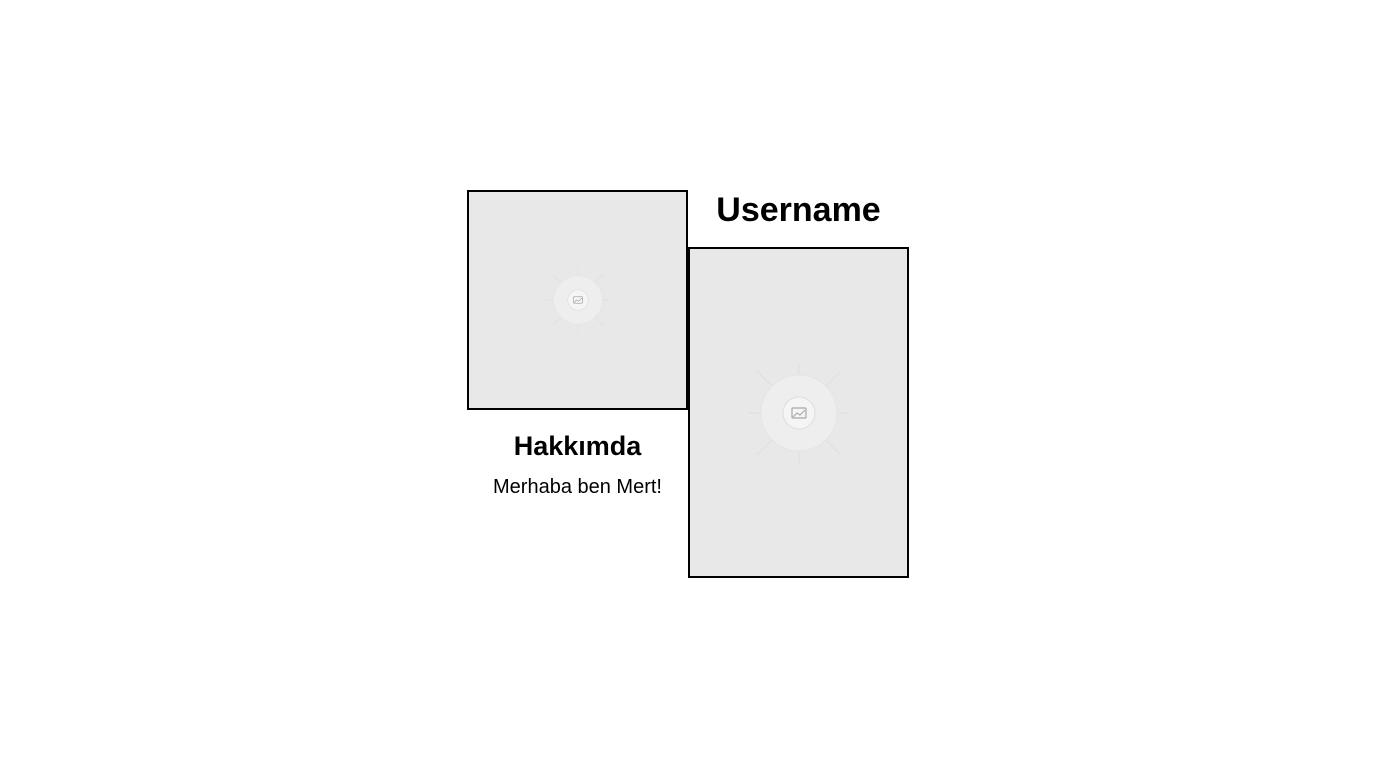 The width and height of the screenshot is (1376, 768). What do you see at coordinates (577, 487) in the screenshot?
I see `about-text: Merhaba ben Mert!` at bounding box center [577, 487].